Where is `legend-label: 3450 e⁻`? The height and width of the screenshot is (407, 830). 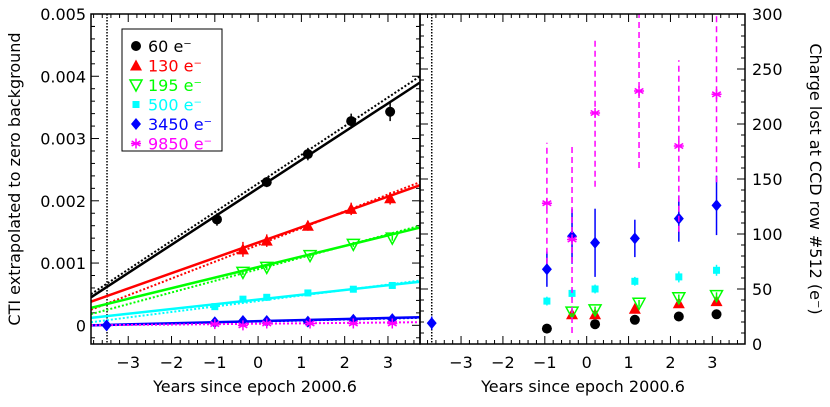
legend-label: 3450 e⁻ is located at coordinates (180, 124).